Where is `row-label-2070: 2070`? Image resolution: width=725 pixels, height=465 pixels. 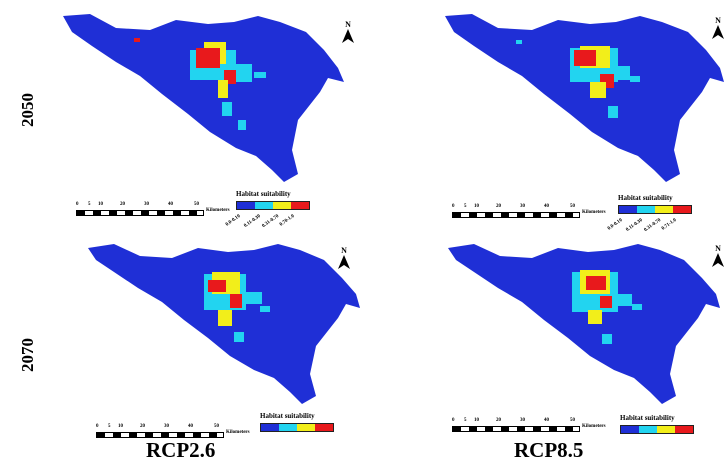 row-label-2070: 2070 is located at coordinates (27, 355).